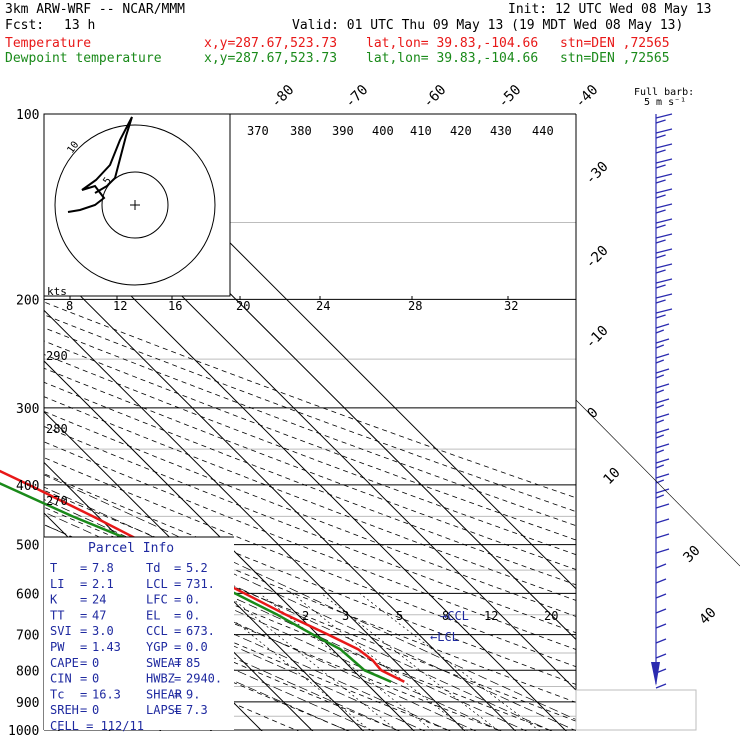  Describe the element at coordinates (204, 679) in the screenshot. I see `parcel-field-value: 2940.` at that location.